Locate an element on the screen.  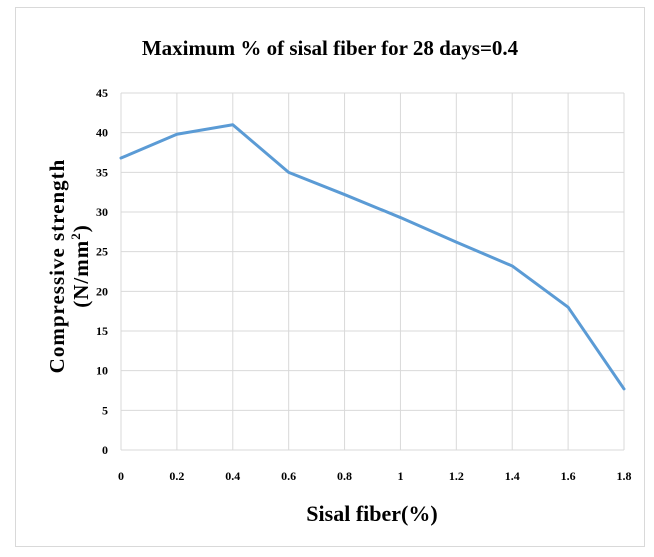
y-axis-unit-superscript: 2 is located at coordinates (75, 236).